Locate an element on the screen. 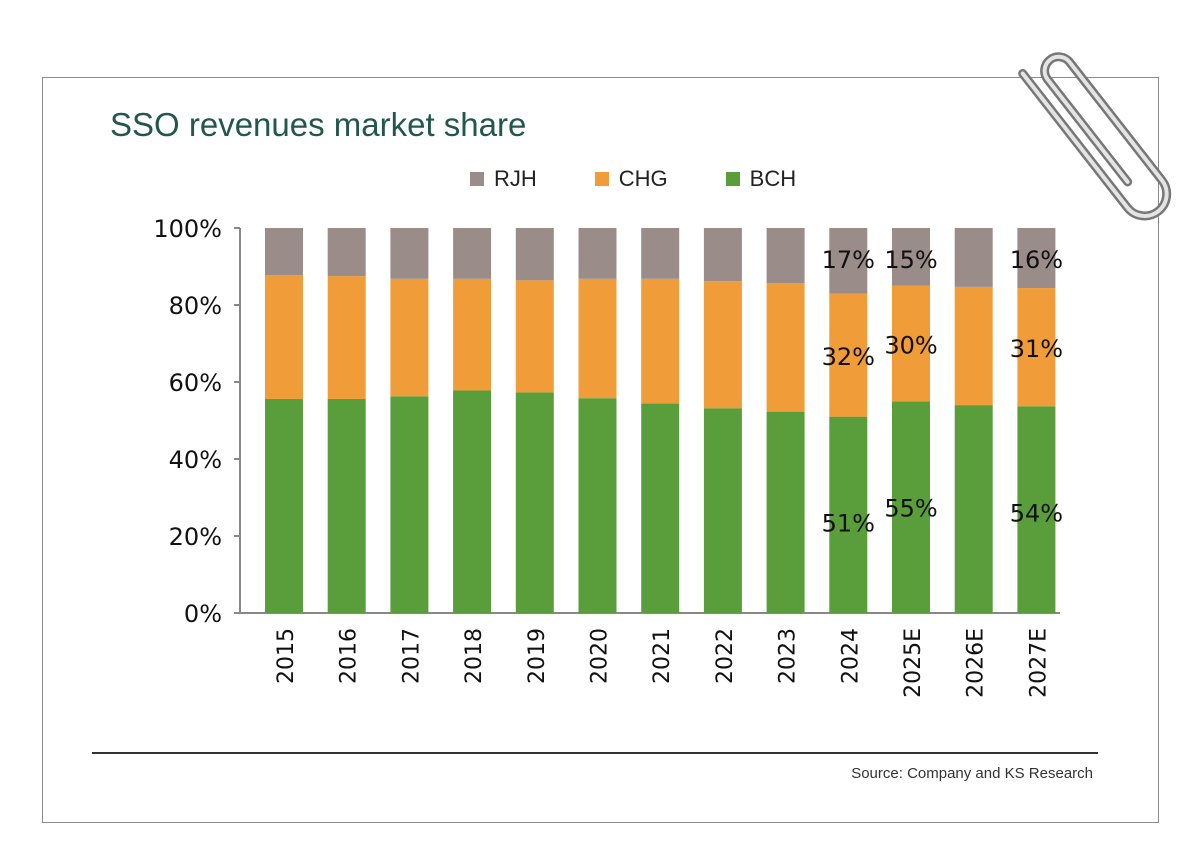  legend-item-rjh: RJH is located at coordinates (503, 179).